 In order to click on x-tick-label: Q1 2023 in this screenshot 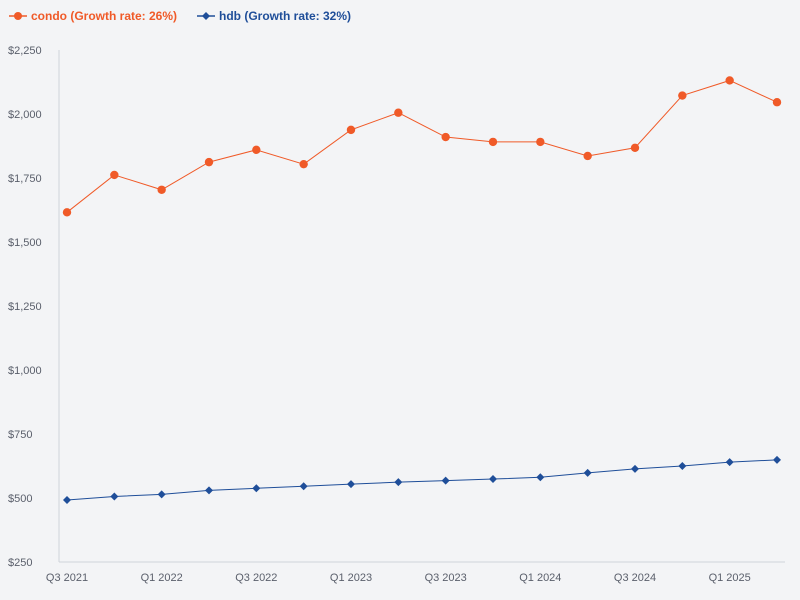, I will do `click(351, 578)`.